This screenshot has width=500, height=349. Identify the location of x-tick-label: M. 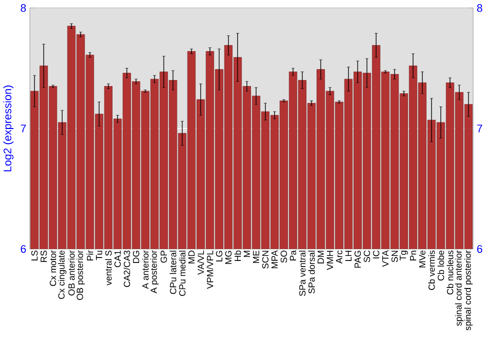
(247, 254).